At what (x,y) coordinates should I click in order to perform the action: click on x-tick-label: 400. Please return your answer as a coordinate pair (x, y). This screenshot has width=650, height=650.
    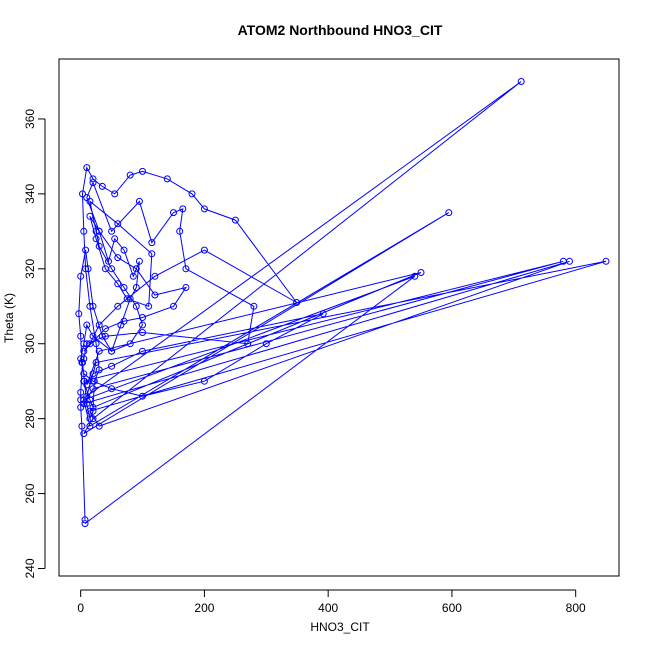
    Looking at the image, I should click on (328, 608).